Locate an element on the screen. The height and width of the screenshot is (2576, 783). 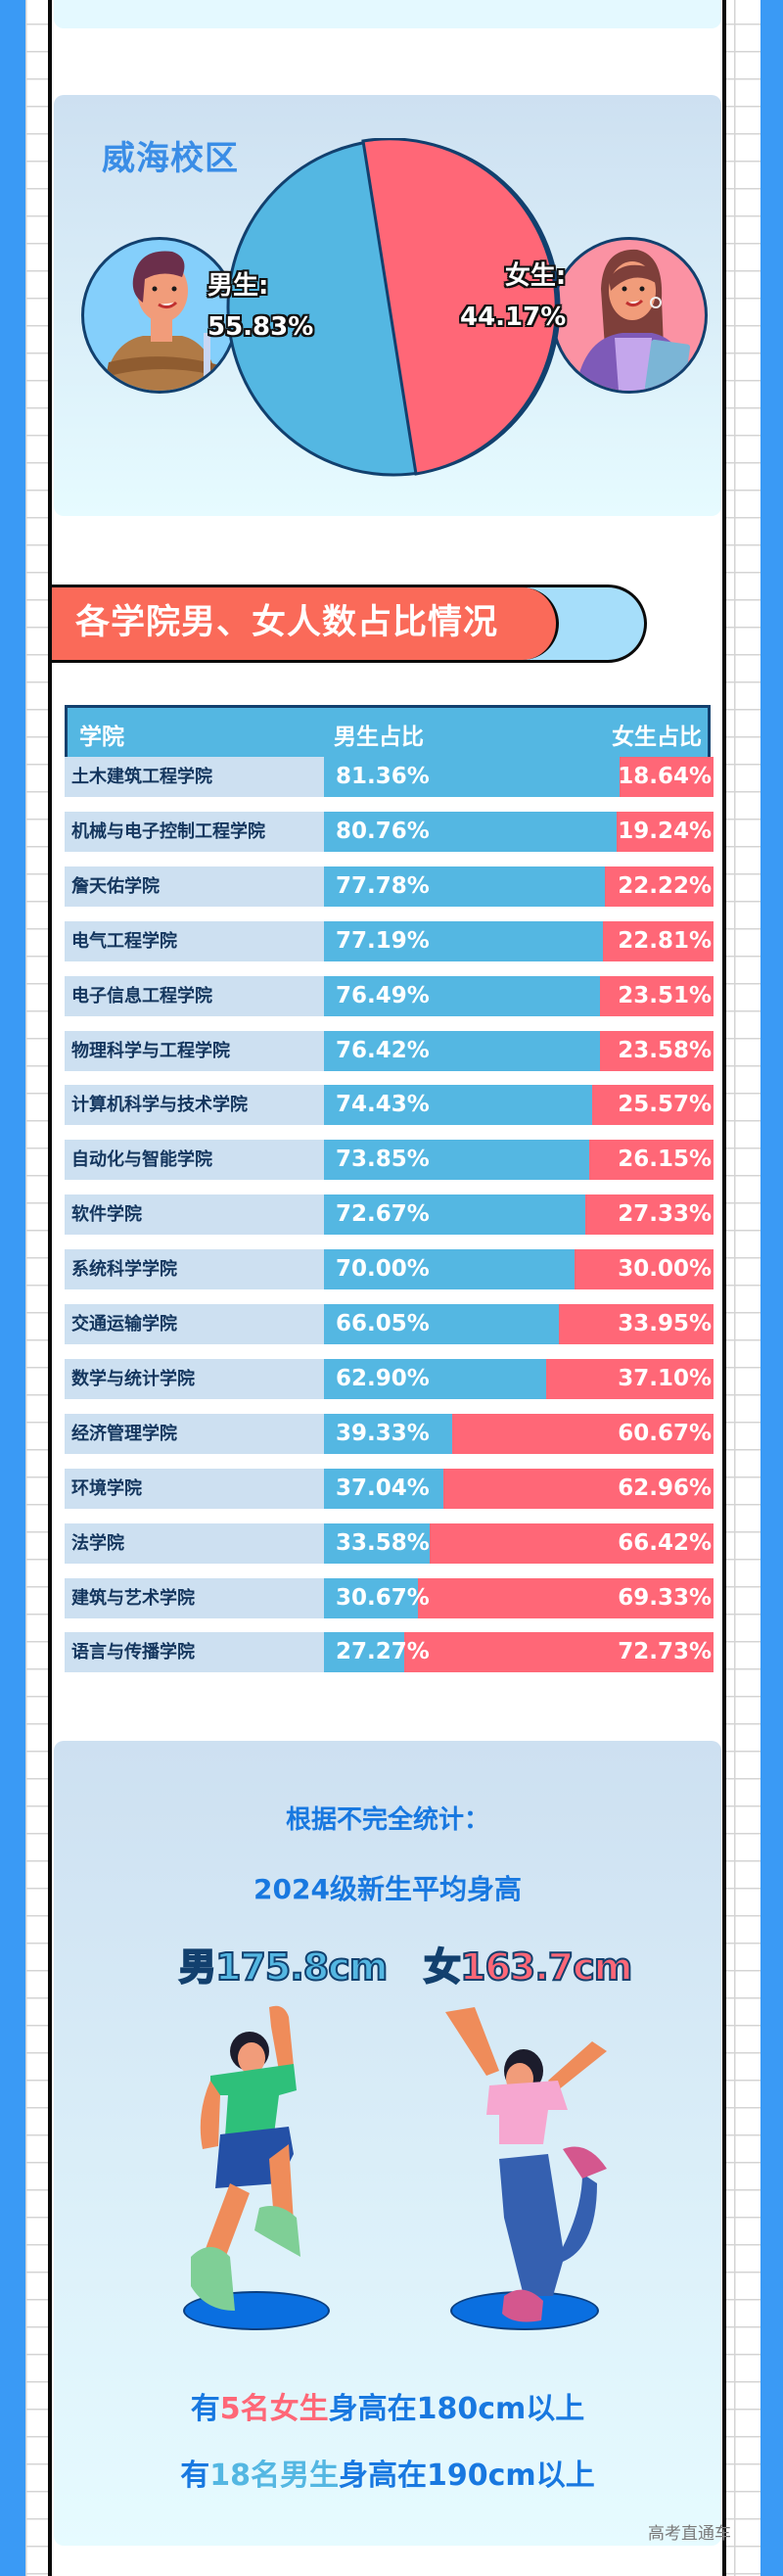
female-ratio-value: 33.95% is located at coordinates (665, 1323).